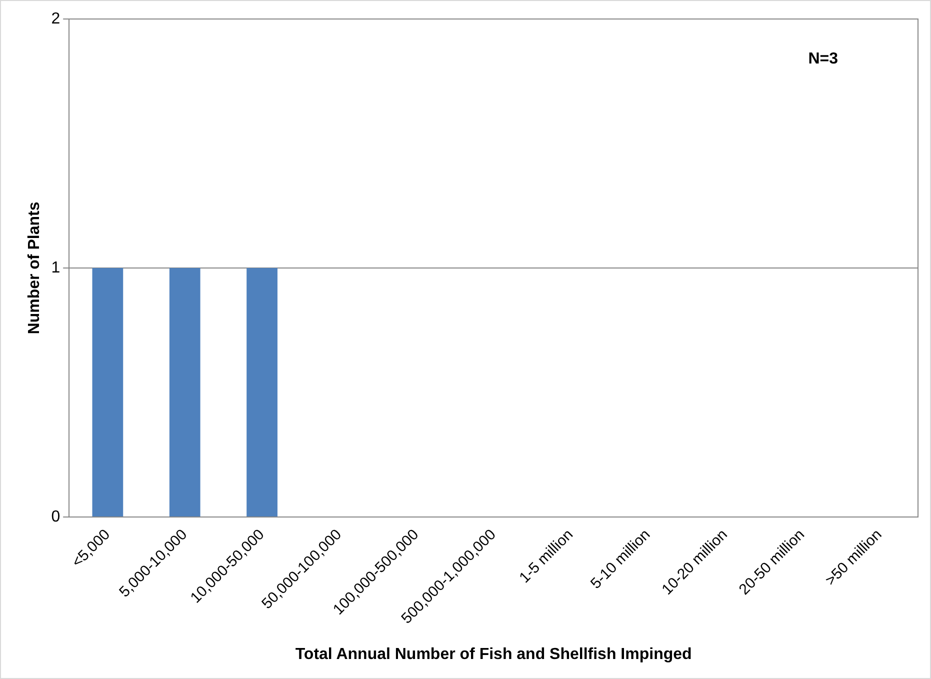 The height and width of the screenshot is (679, 931). Describe the element at coordinates (55, 517) in the screenshot. I see `y-tick-label: 0` at that location.